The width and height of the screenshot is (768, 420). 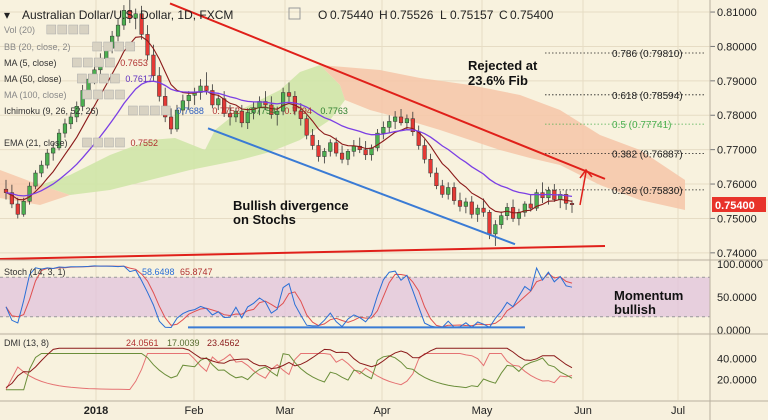 I want to click on price-tick-label: 0.78000, so click(x=737, y=116).